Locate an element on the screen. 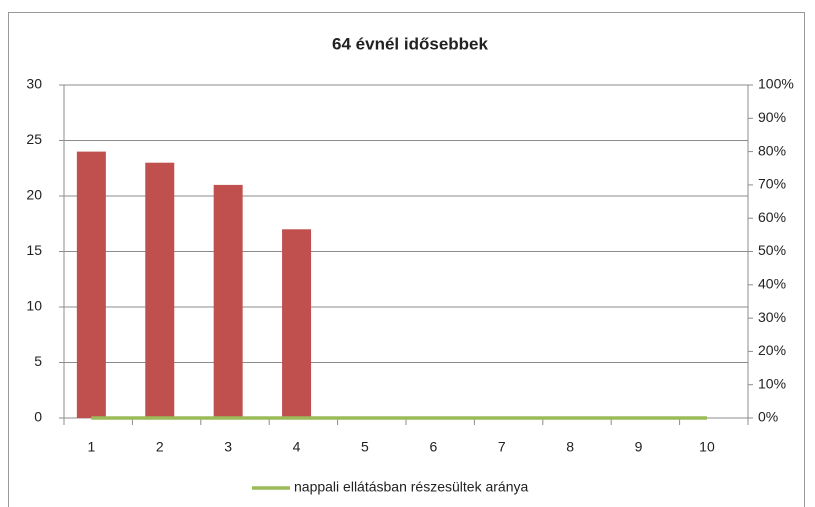 This screenshot has height=507, width=815. chart-title: 64 évnél idősebbek is located at coordinates (410, 43).